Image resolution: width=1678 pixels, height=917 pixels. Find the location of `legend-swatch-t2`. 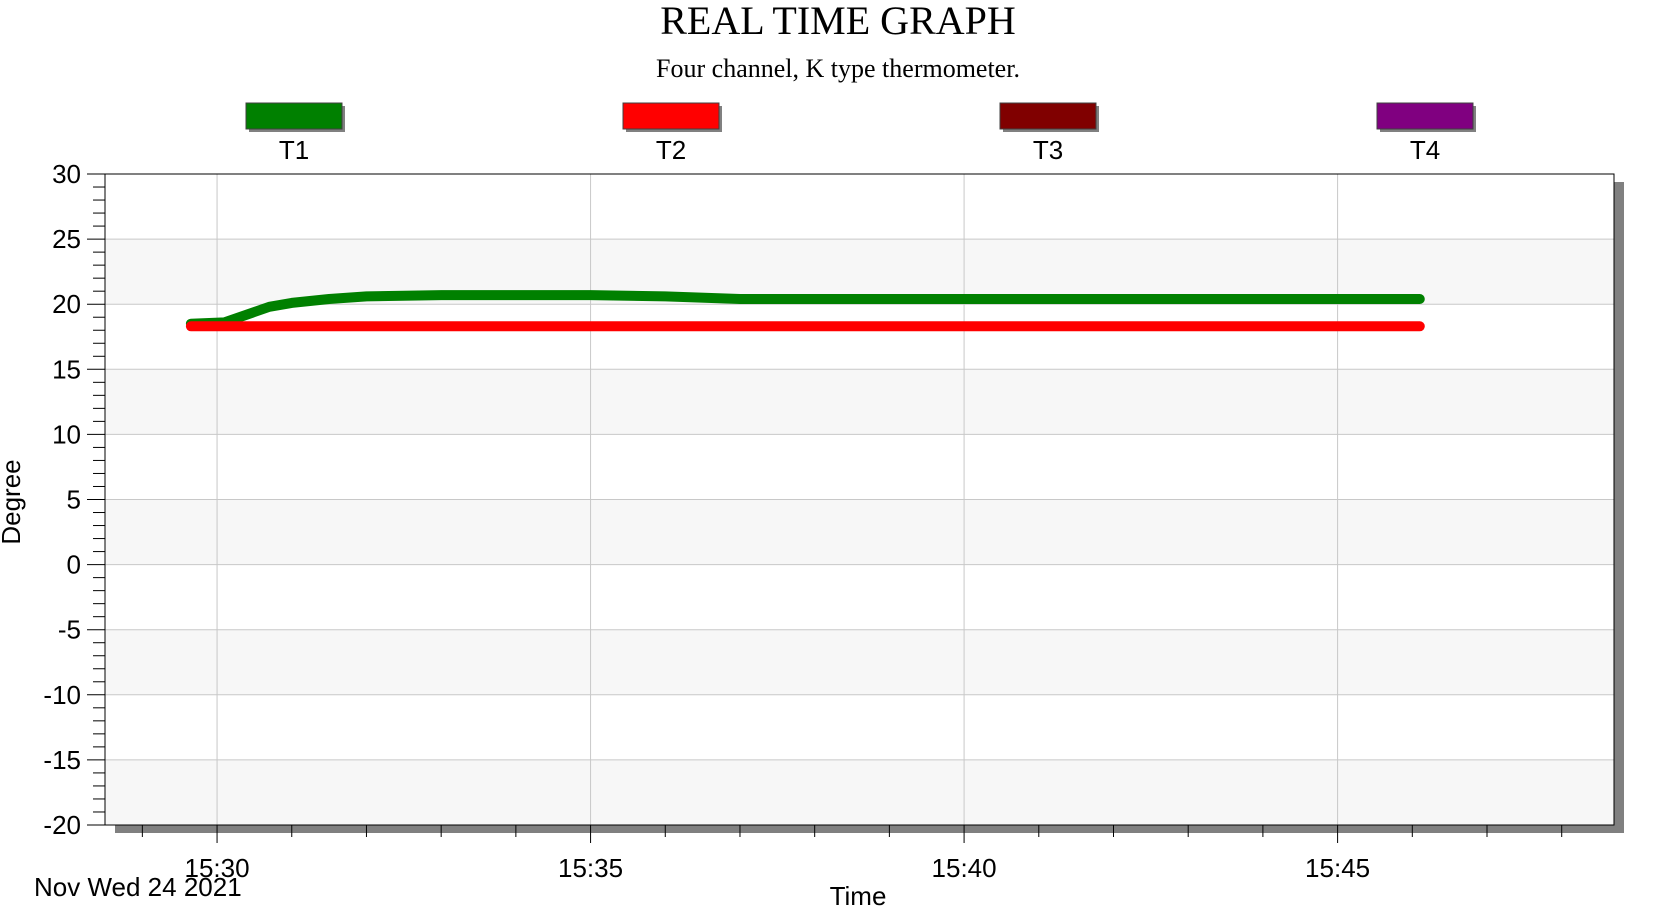

legend-swatch-t2 is located at coordinates (671, 116).